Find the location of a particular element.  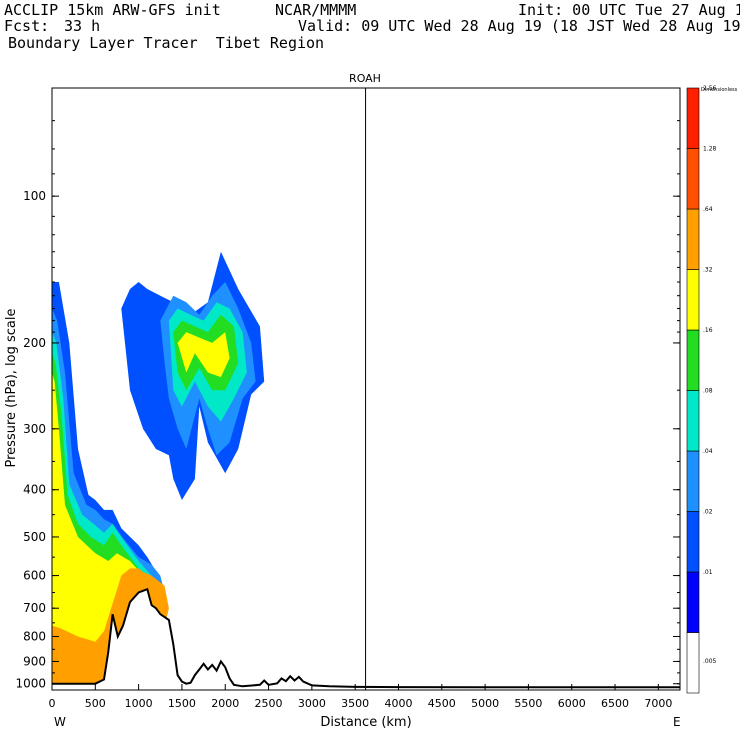

forecast-hours: 33 h is located at coordinates (82, 26).